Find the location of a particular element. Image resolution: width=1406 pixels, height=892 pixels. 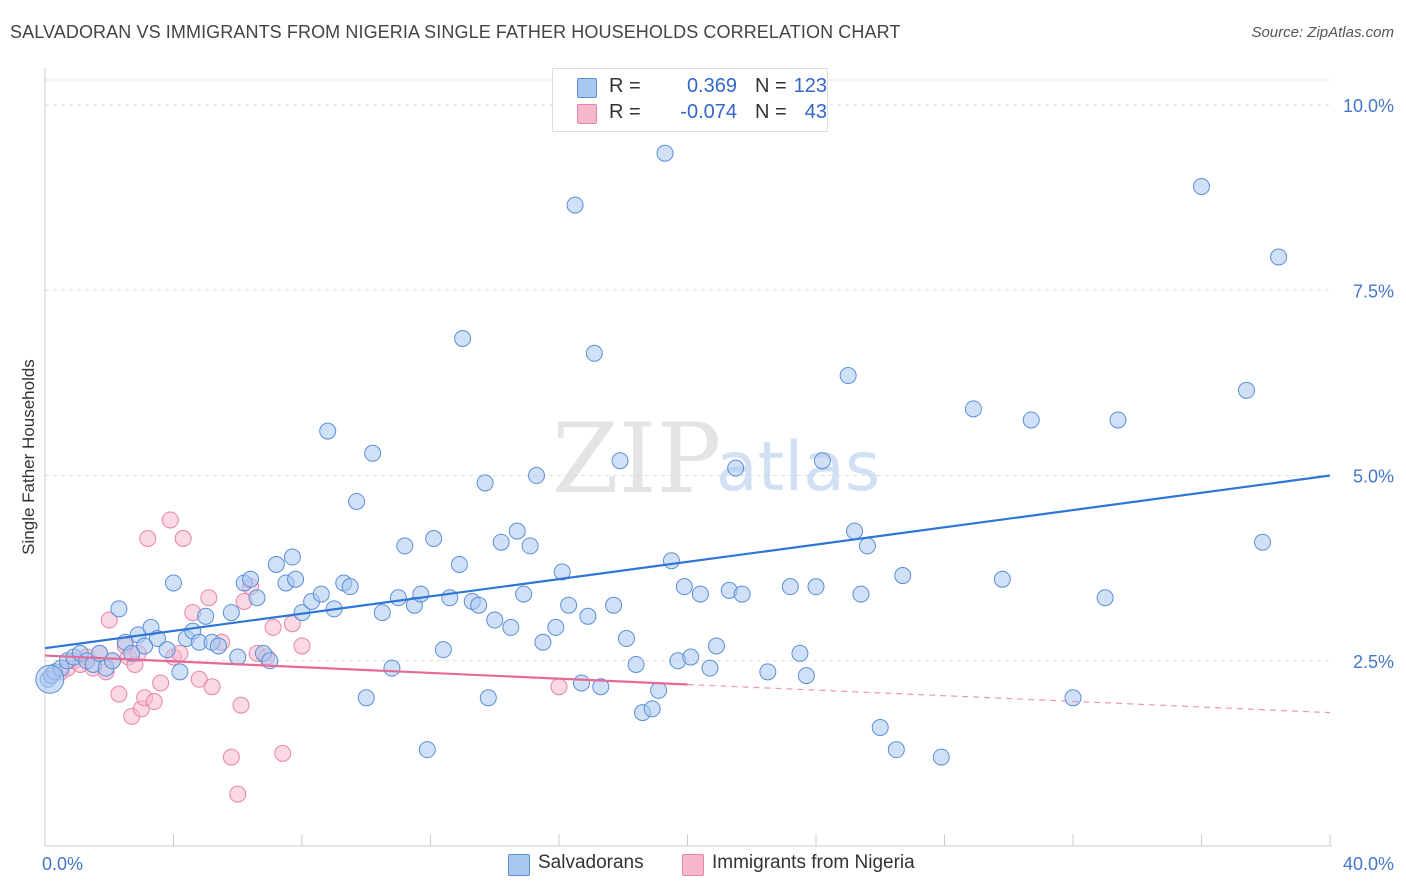

x-tick-label-min: 0.0% is located at coordinates (62, 864).